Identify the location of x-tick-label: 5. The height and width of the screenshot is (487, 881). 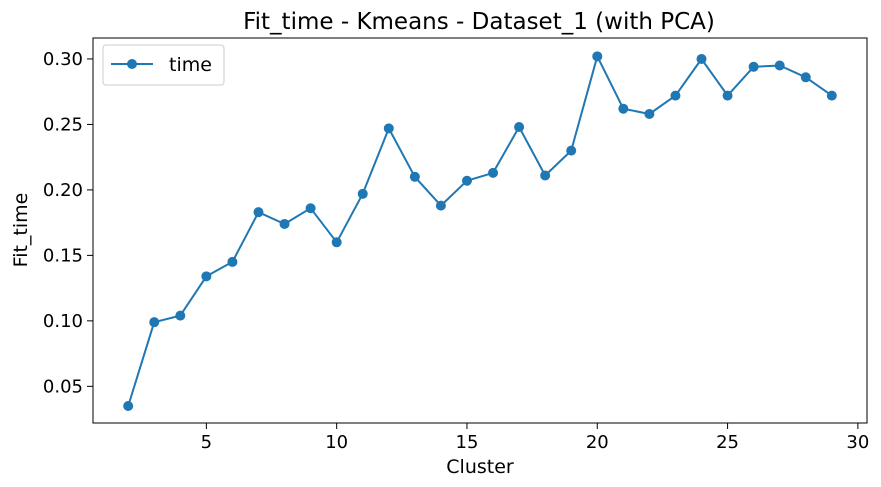
(206, 442).